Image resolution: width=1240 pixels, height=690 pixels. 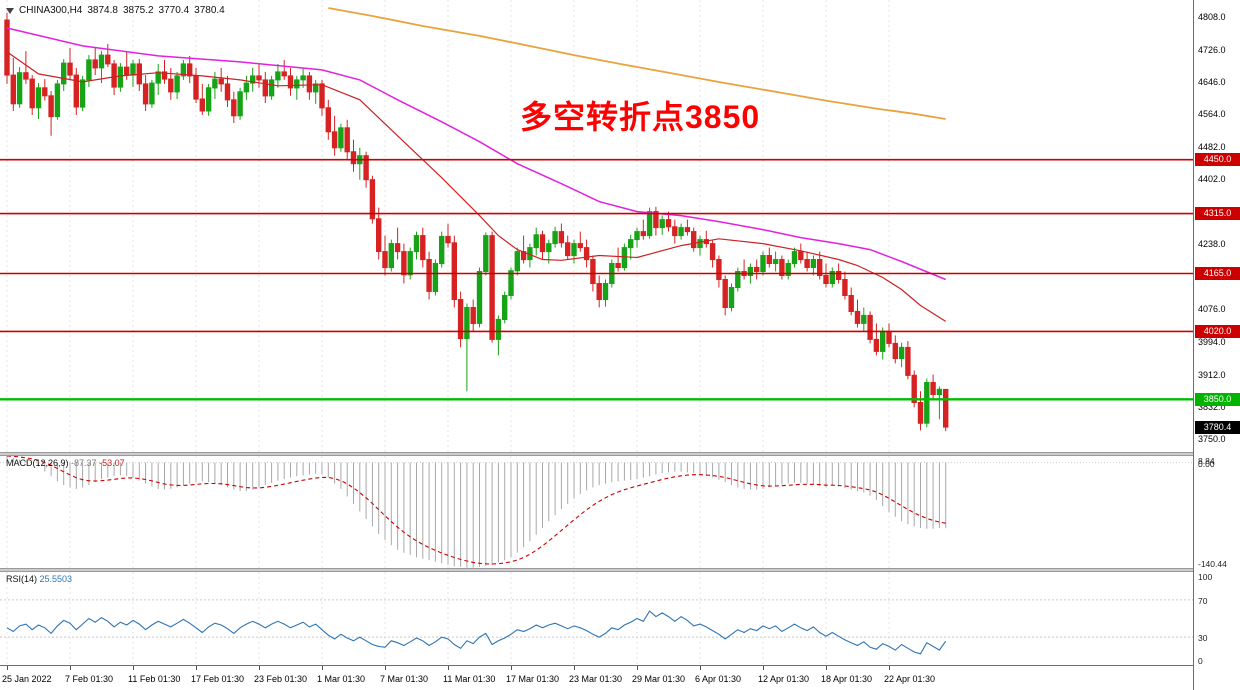 I want to click on time-tick-label: 29 Mar 01:30, so click(x=659, y=679).